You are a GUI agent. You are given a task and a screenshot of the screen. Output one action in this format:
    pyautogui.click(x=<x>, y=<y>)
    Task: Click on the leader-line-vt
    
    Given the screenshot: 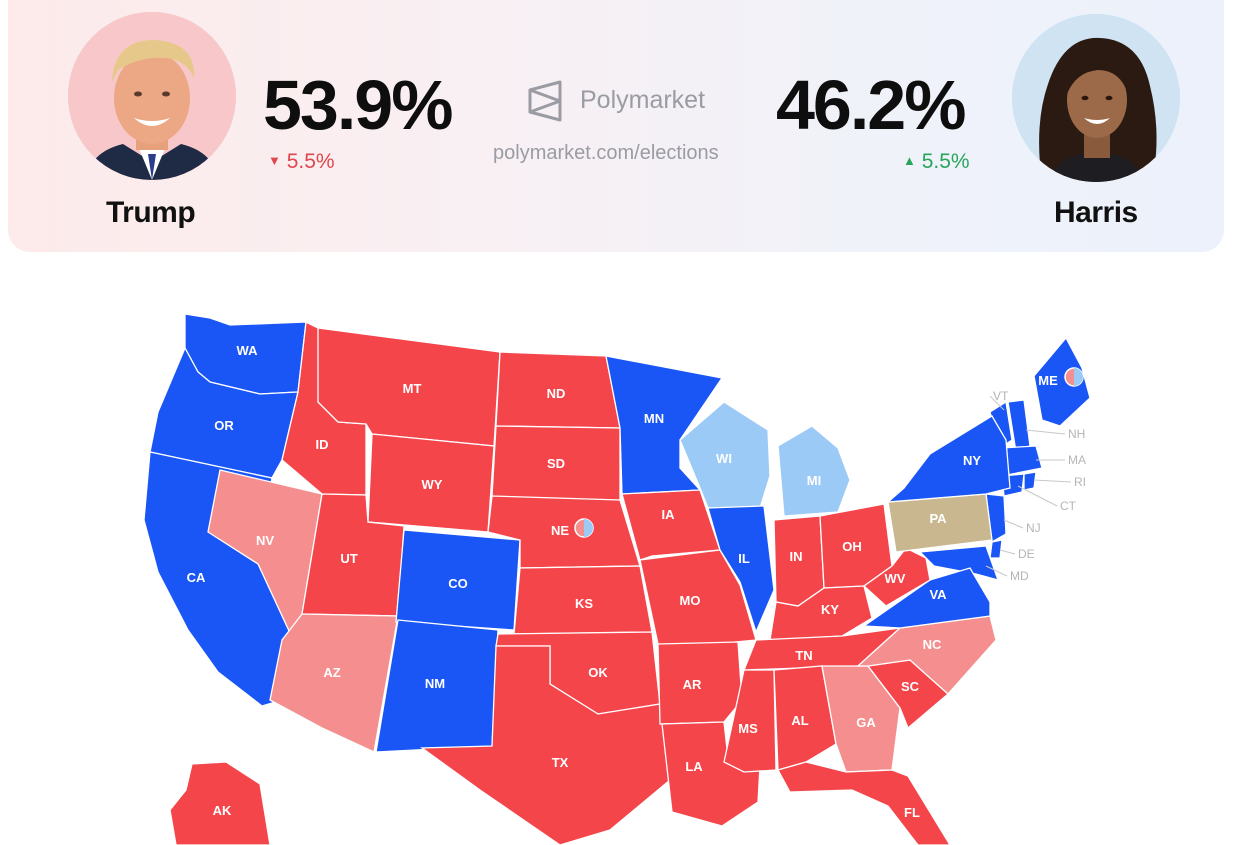 What is the action you would take?
    pyautogui.click(x=997, y=403)
    